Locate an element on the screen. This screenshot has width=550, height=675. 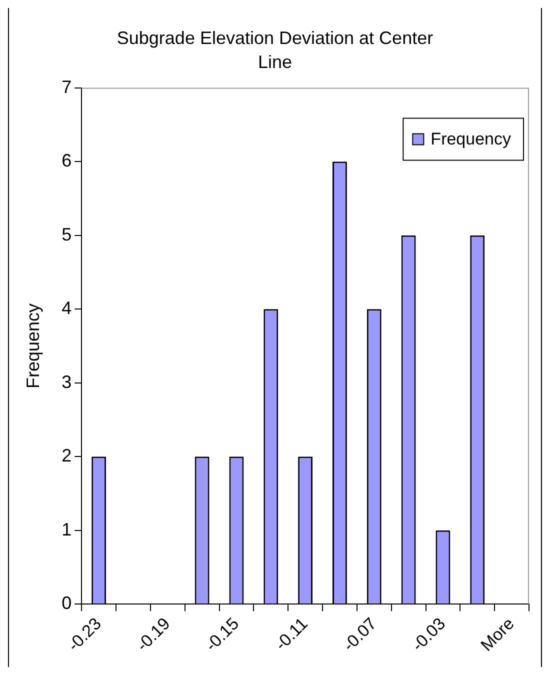
y-tick-label: 2 is located at coordinates (67, 456).